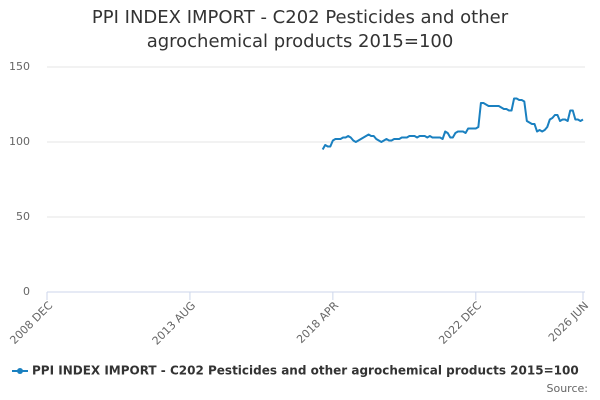 The image size is (600, 400). What do you see at coordinates (568, 388) in the screenshot?
I see `source: Source:` at bounding box center [568, 388].